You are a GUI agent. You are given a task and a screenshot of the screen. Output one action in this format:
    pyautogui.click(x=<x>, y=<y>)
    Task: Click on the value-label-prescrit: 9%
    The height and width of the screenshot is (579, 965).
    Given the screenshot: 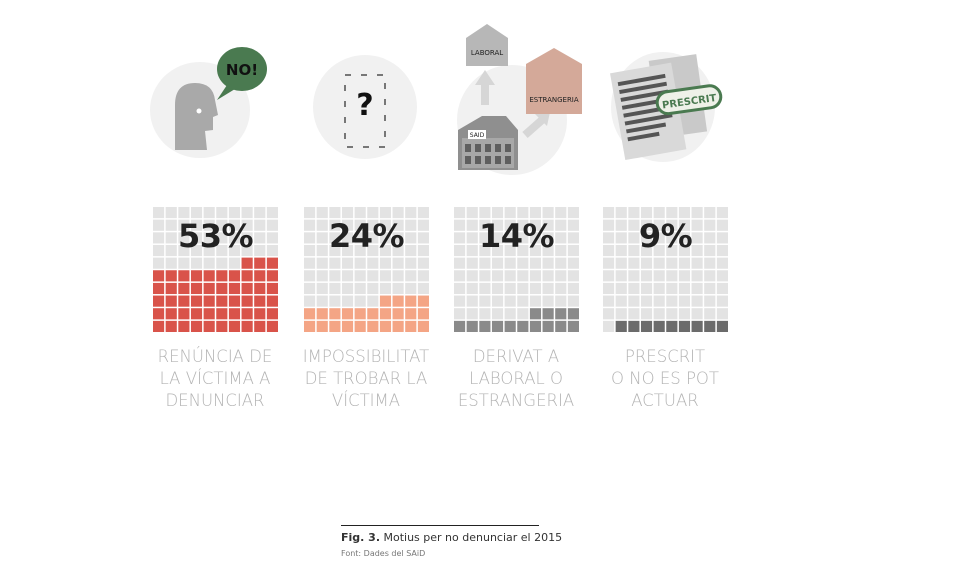 What is the action you would take?
    pyautogui.click(x=665, y=236)
    